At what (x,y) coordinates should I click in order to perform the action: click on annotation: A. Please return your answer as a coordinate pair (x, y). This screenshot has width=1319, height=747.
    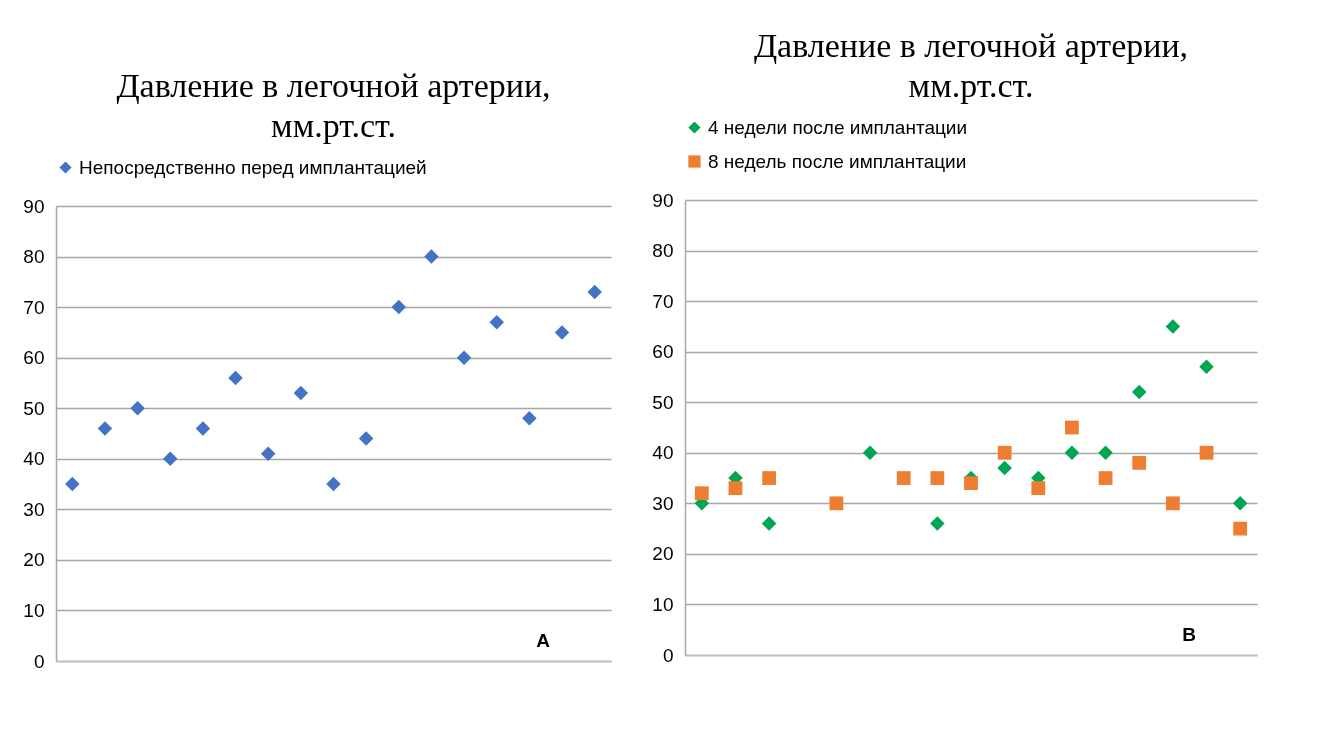
    Looking at the image, I should click on (543, 640).